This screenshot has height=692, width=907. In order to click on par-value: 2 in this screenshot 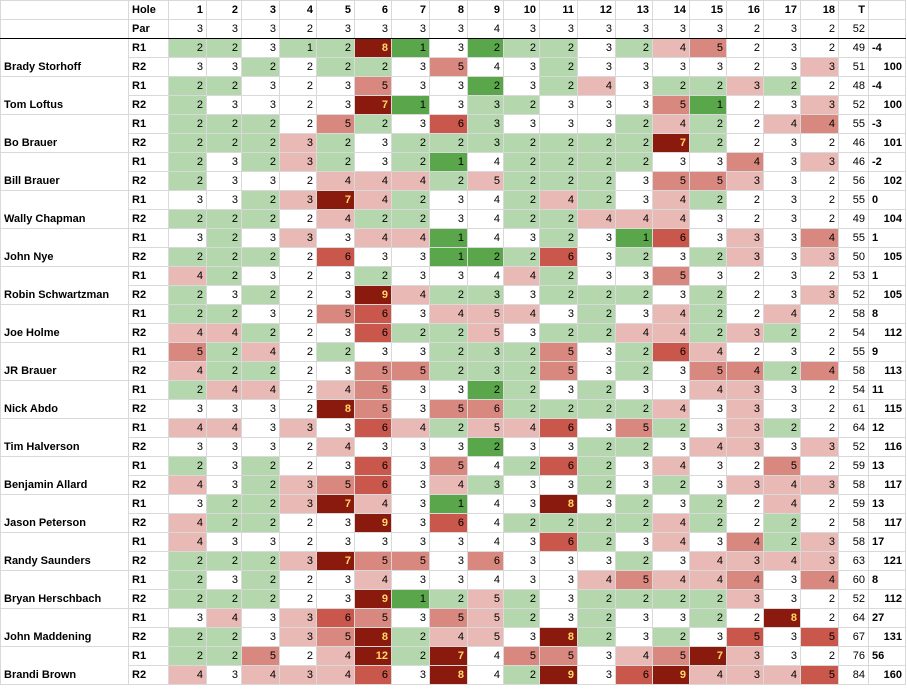, I will do `click(745, 29)`.